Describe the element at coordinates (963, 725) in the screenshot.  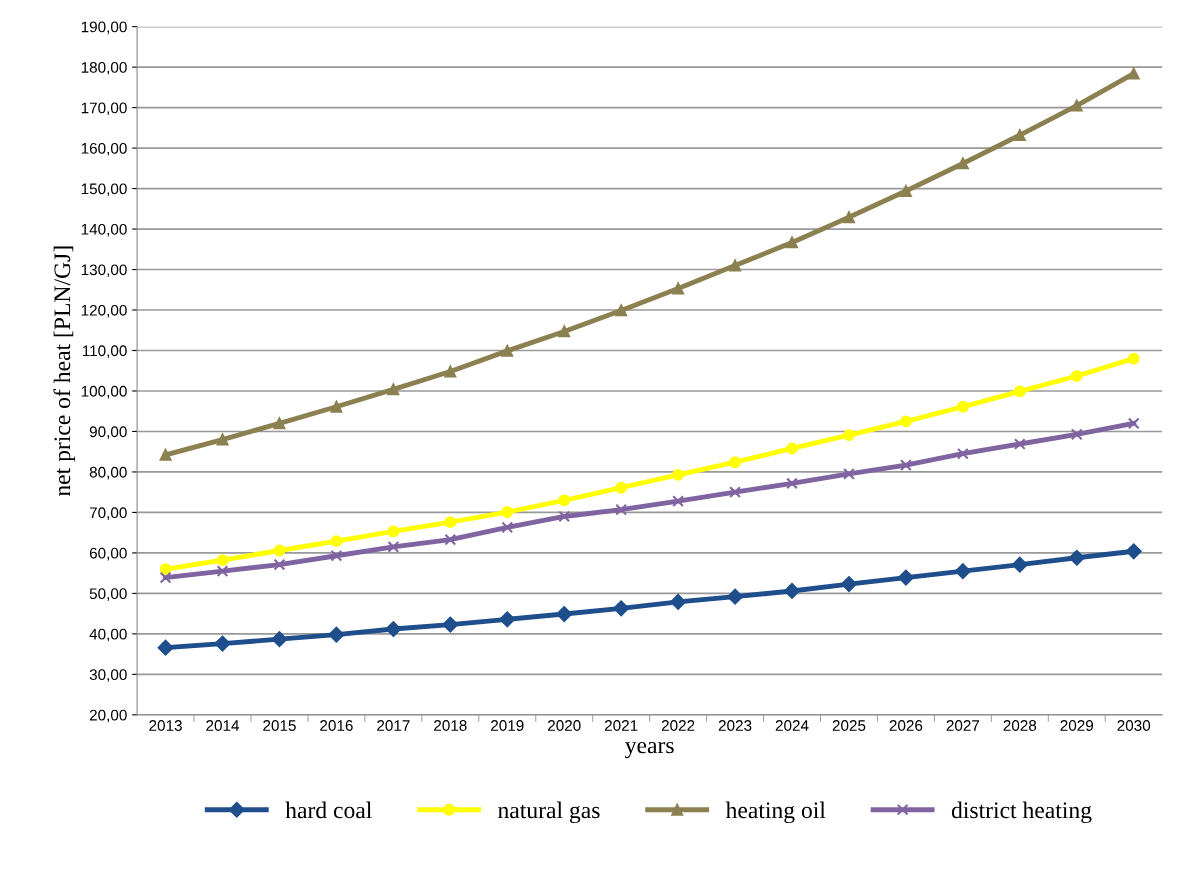
I see `x-tick-label: 2027` at that location.